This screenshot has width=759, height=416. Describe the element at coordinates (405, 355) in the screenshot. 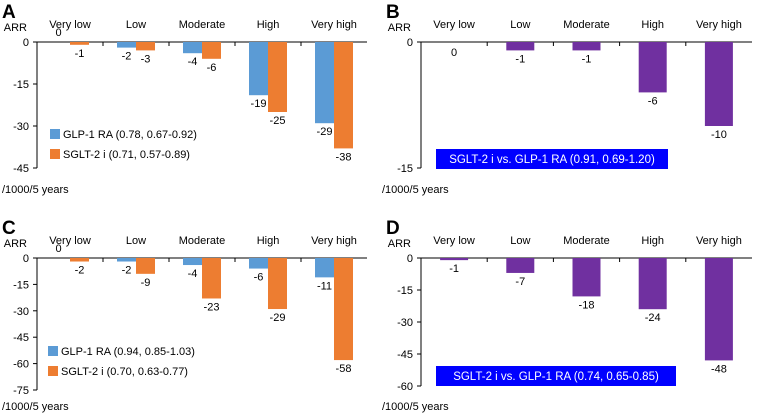

I see `y-tick-label: -45` at that location.